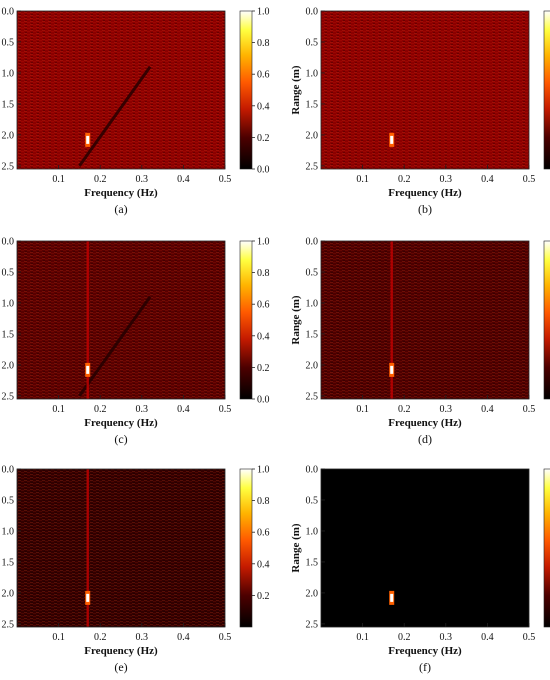 The image size is (550, 680). I want to click on heatmap-background, so click(425, 548).